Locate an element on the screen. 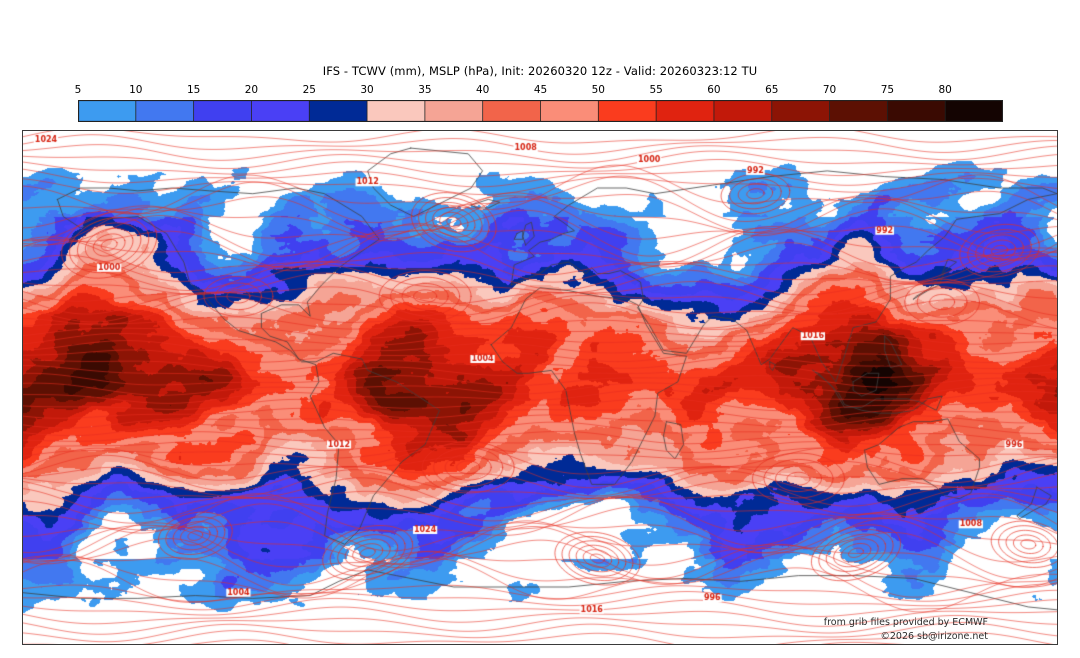 Image resolution: width=1080 pixels, height=658 pixels. colorbar-tick-labels: 5 10 15 20 25 30 35 40 45 50 55 60 65 70 75 80 is located at coordinates (538, 91).